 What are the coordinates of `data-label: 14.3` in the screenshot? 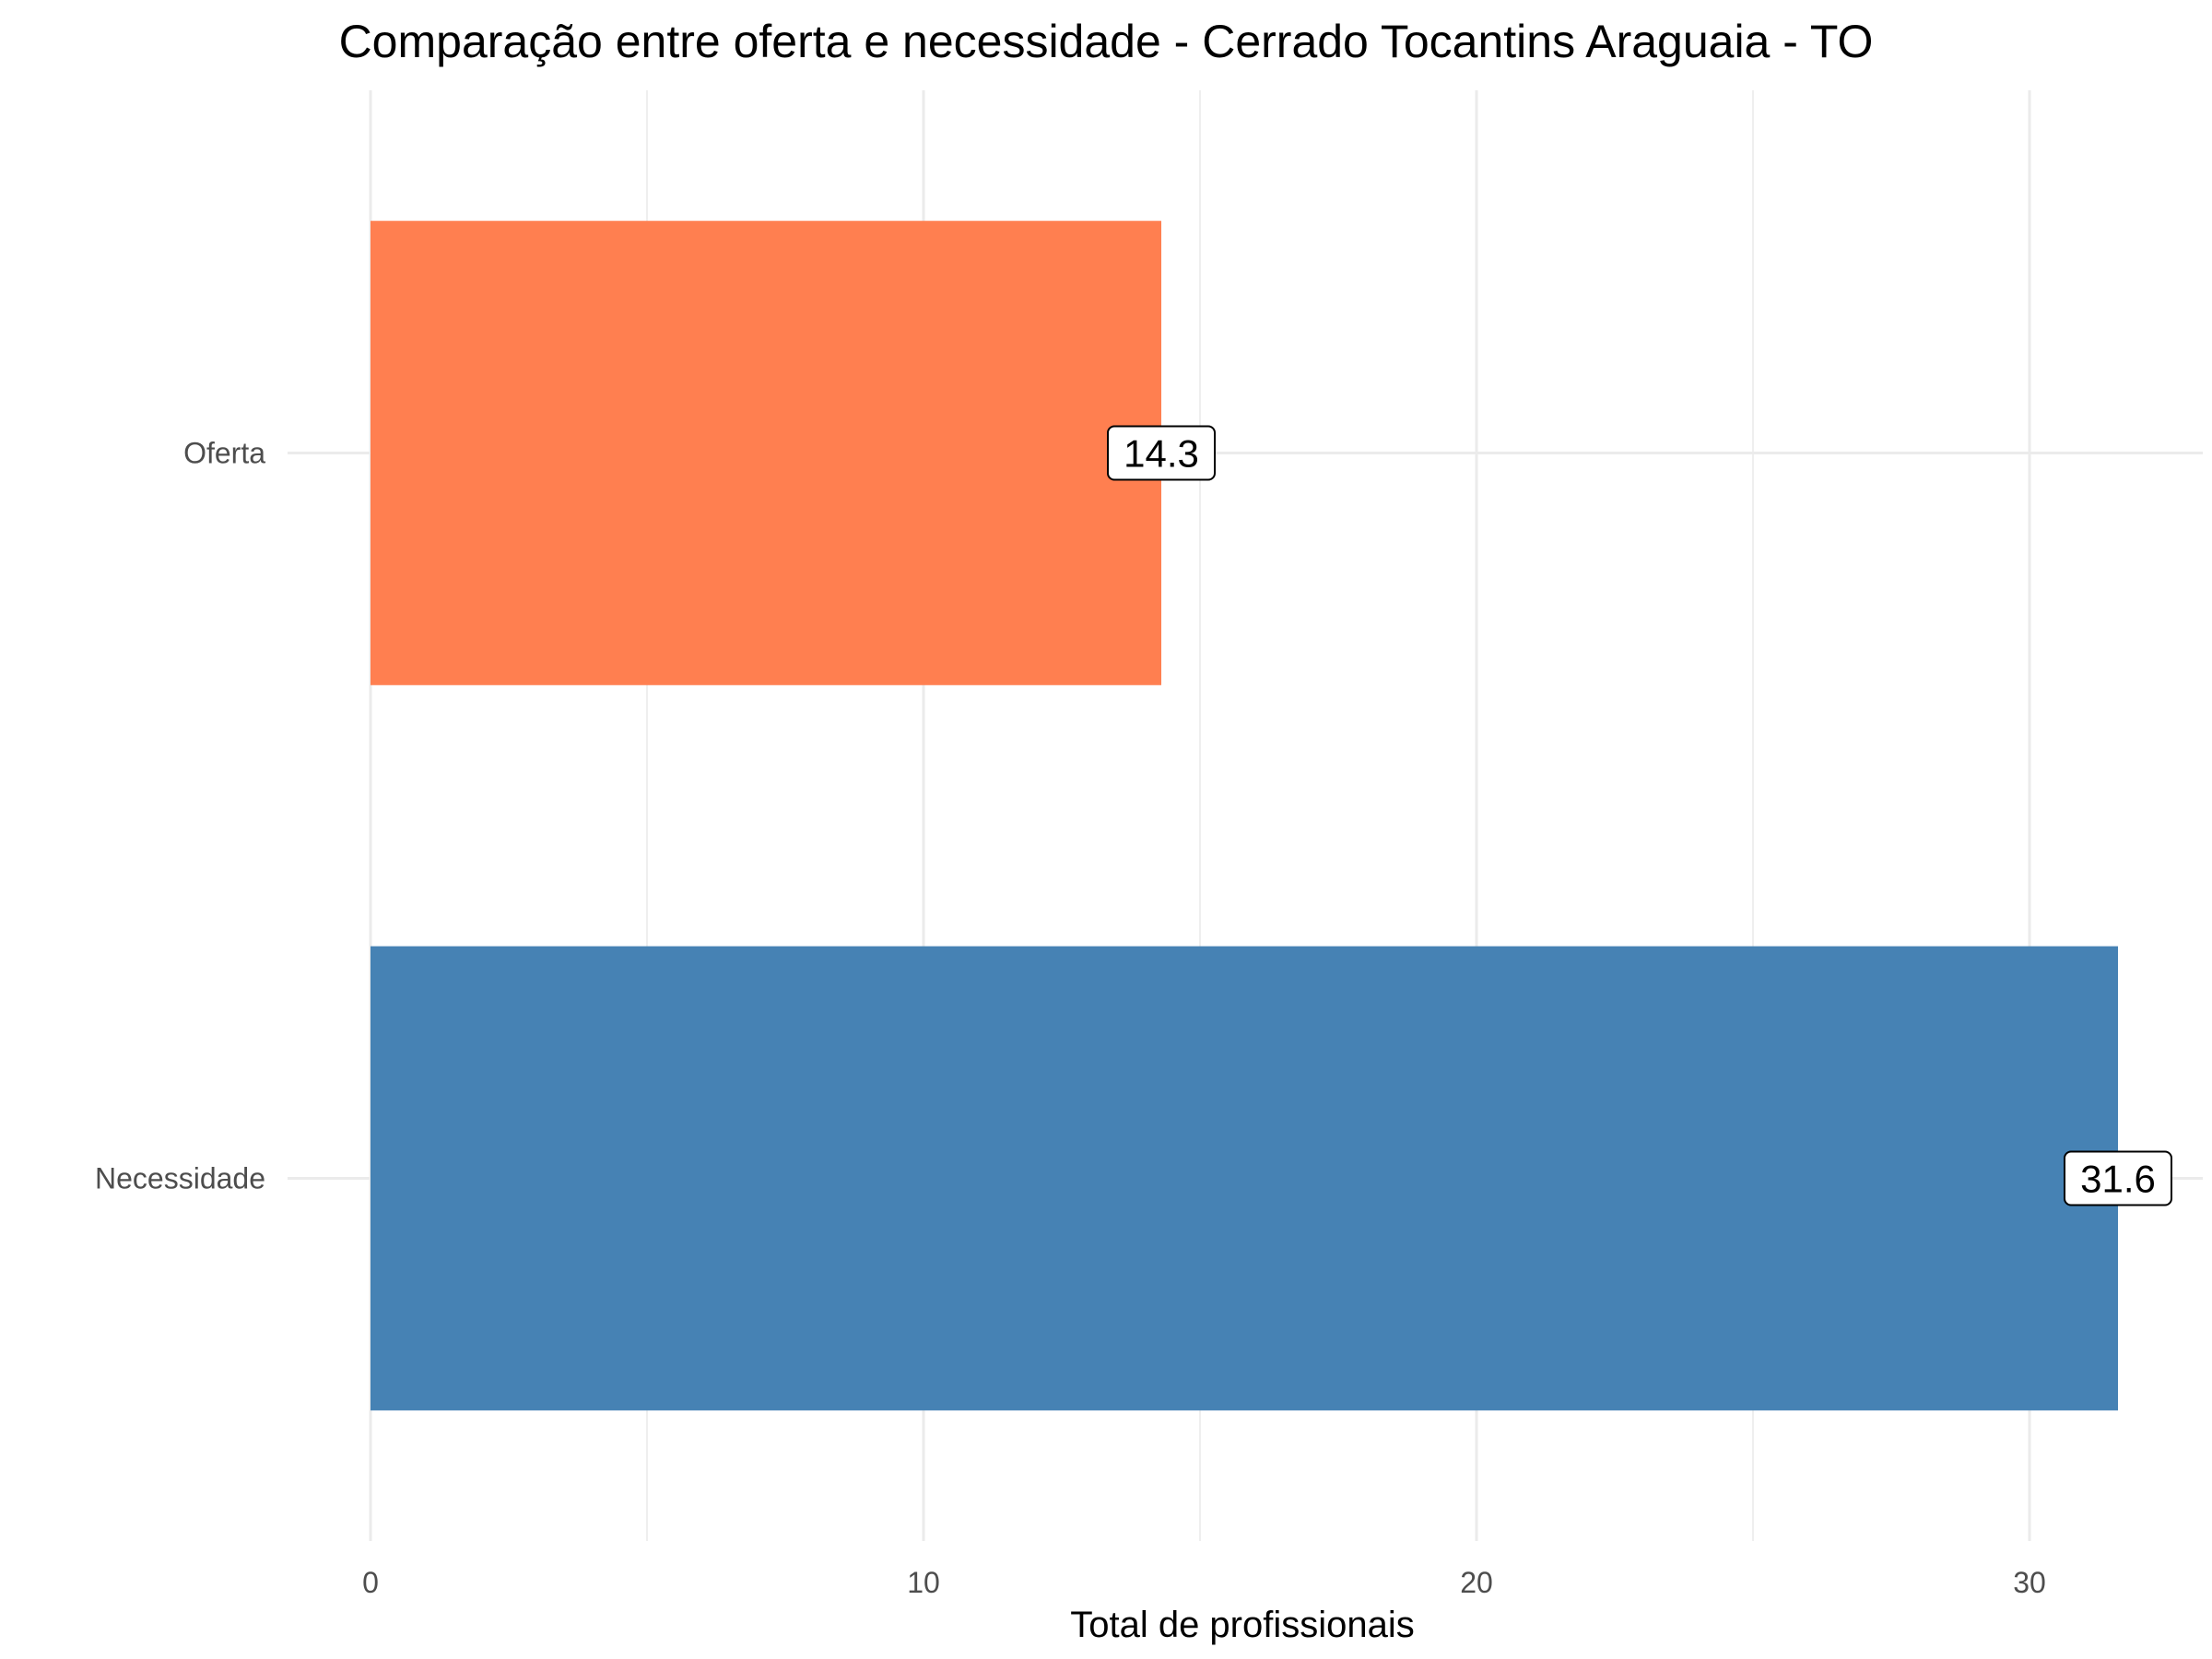 It's located at (1161, 453).